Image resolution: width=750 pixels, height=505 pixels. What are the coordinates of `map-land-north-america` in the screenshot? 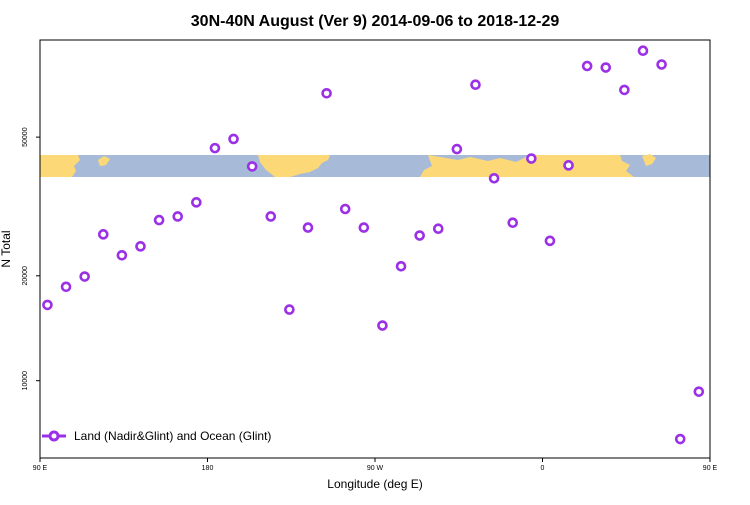 It's located at (294, 166).